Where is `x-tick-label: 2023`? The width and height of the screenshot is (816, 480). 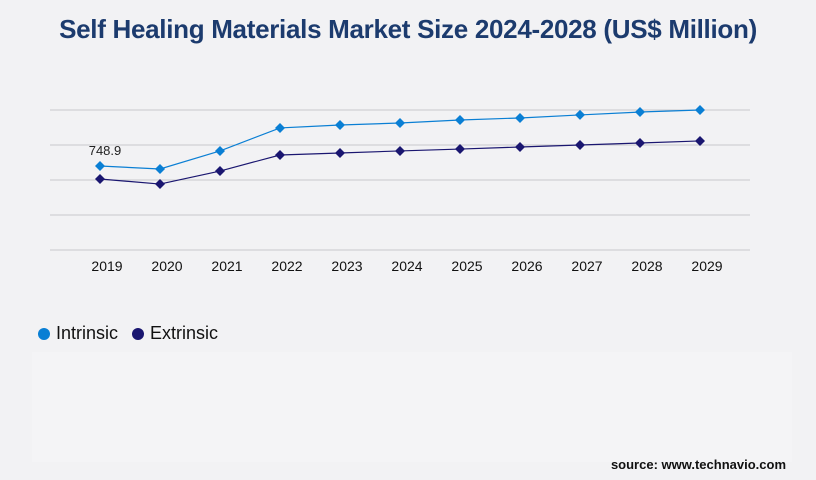 x-tick-label: 2023 is located at coordinates (346, 266).